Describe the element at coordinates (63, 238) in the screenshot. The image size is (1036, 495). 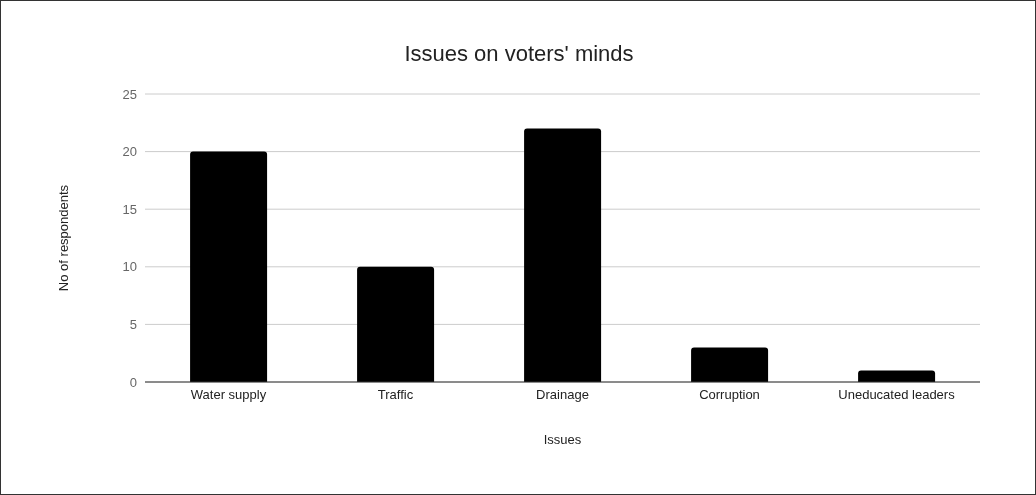
I see `y-axis-title: No of respondents` at that location.